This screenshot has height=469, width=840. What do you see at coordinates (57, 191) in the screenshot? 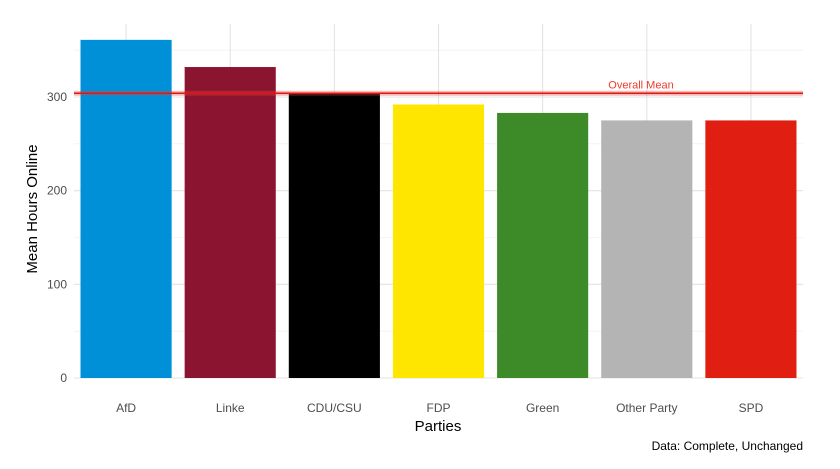
I see `y-tick-label: 200` at bounding box center [57, 191].